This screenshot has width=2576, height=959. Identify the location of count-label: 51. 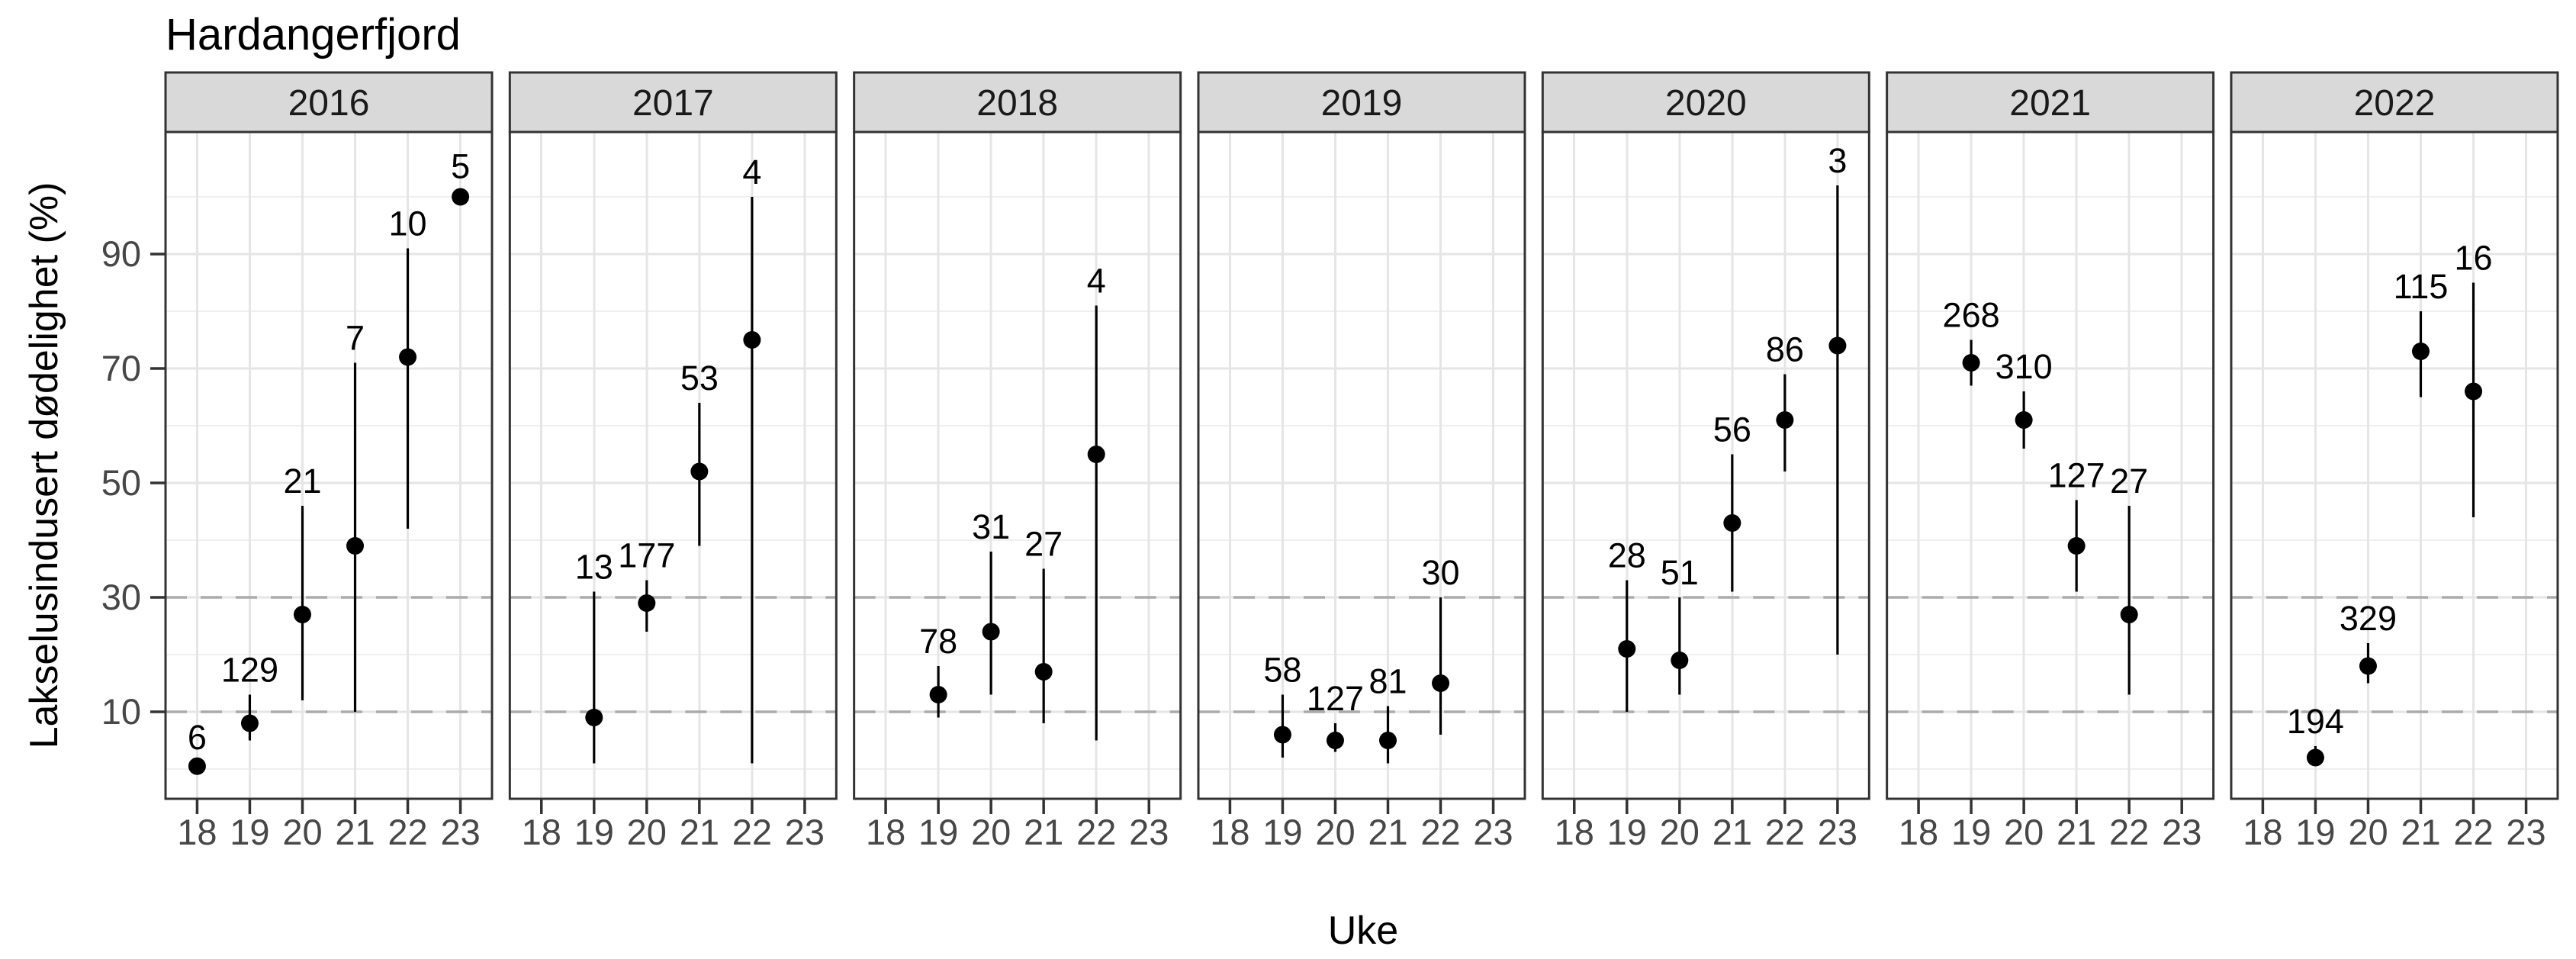
(1680, 572).